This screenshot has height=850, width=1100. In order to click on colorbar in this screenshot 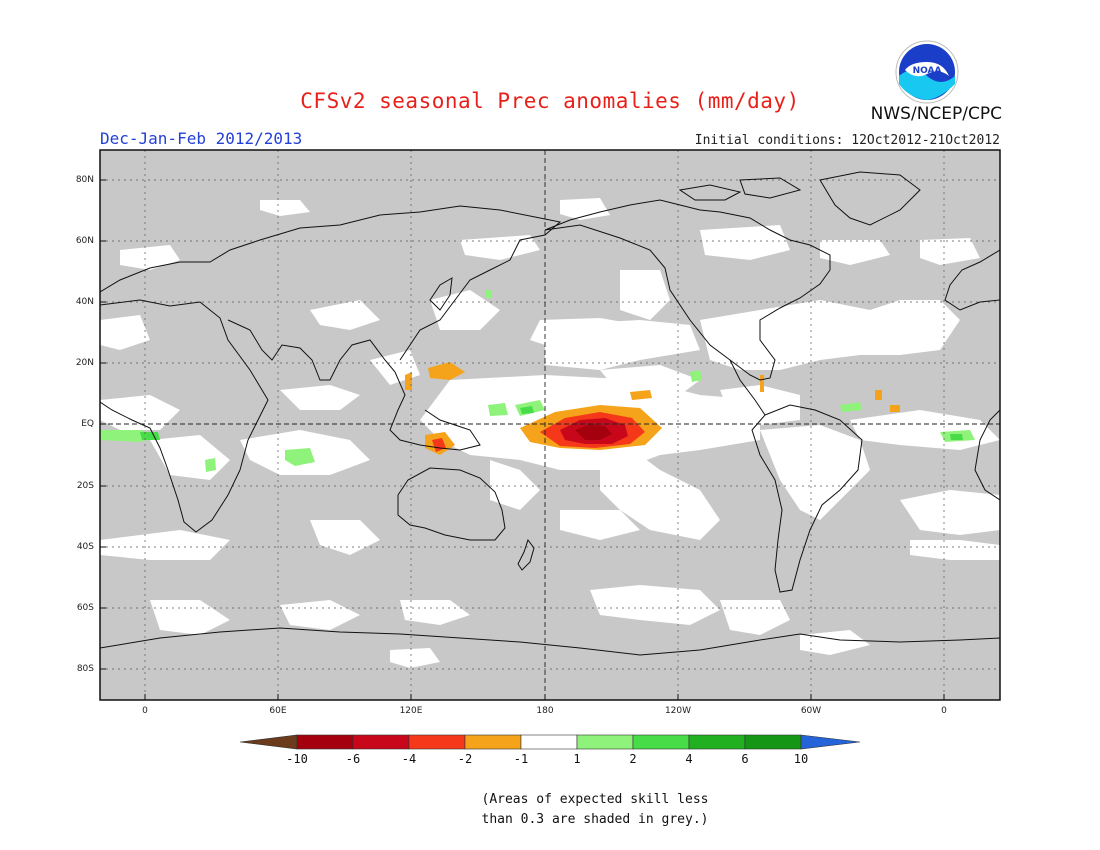, I will do `click(550, 742)`.